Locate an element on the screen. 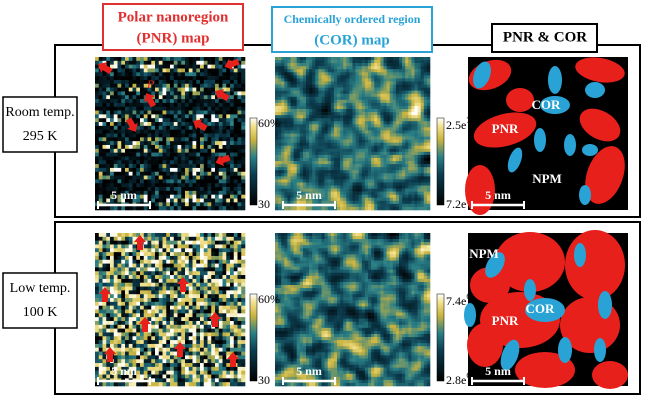  region-shape is located at coordinates (595, 90).